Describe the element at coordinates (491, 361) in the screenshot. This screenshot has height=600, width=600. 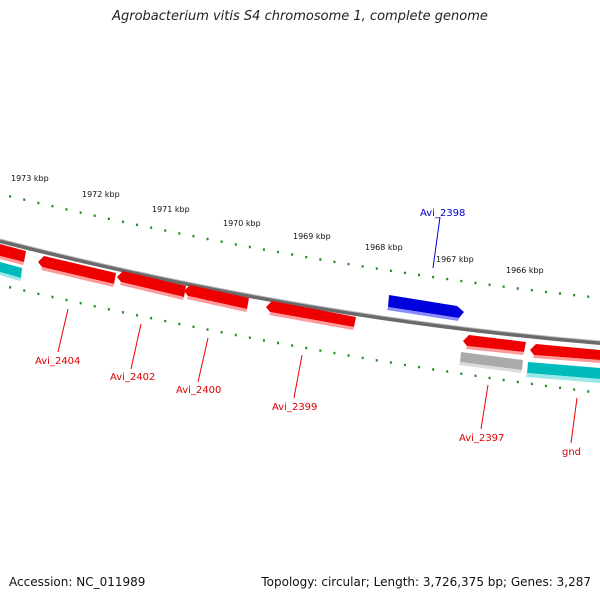
I see `gene-arrow-gray` at that location.